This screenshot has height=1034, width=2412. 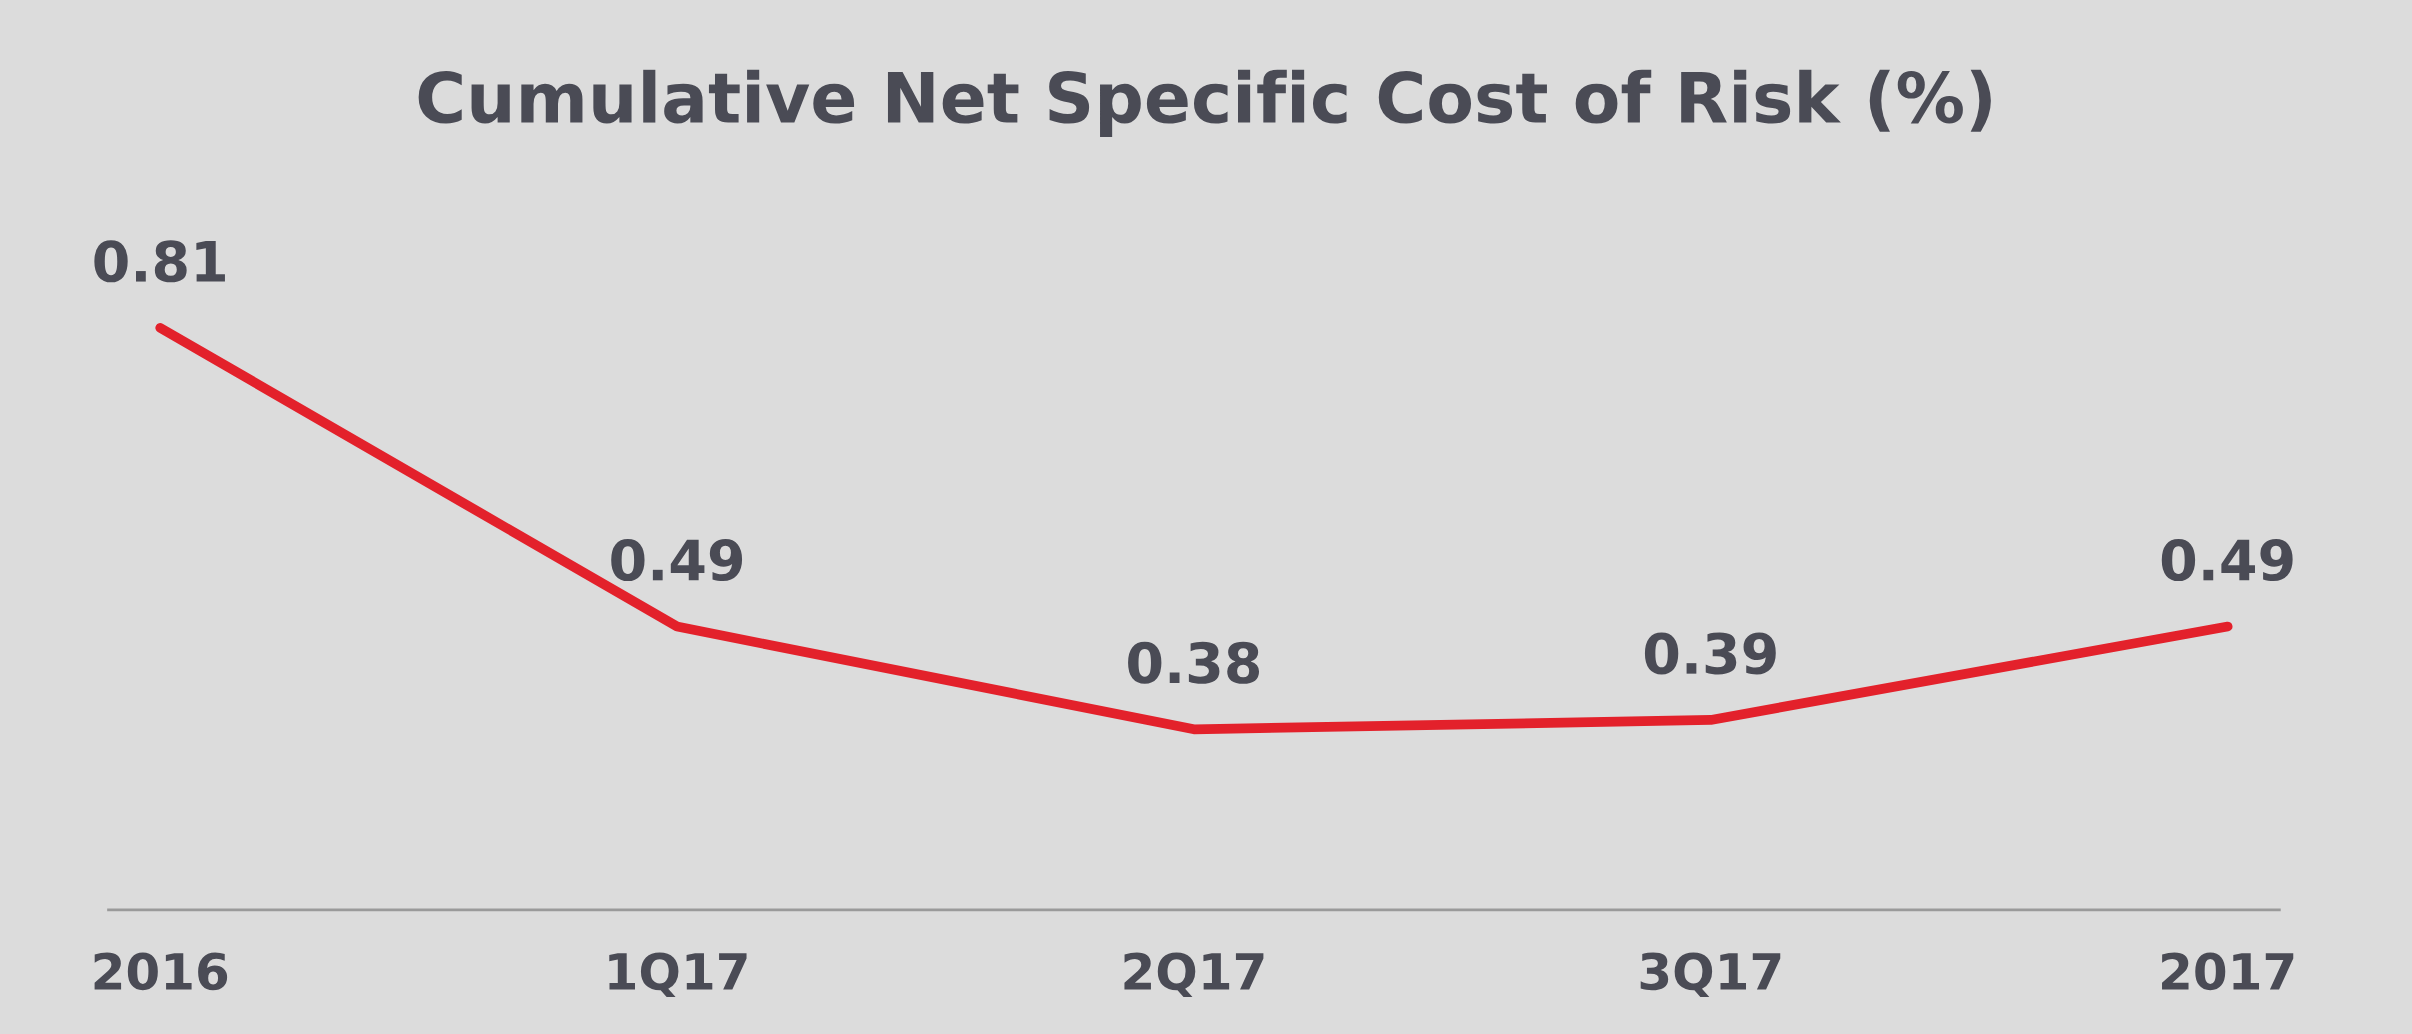 What do you see at coordinates (1710, 653) in the screenshot?
I see `data-label: 0.39` at bounding box center [1710, 653].